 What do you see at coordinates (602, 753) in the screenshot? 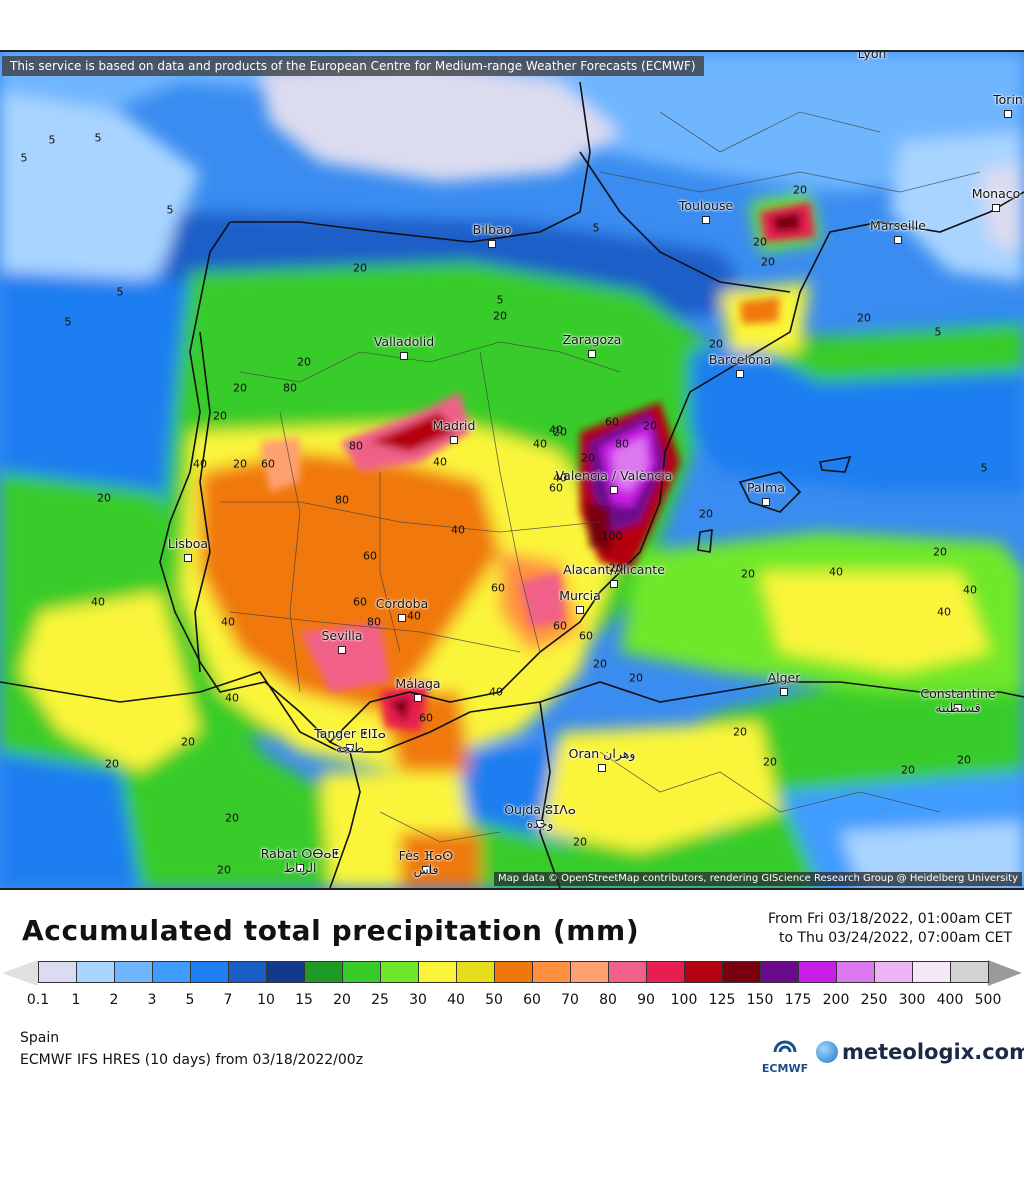
I see `city-label-oran: Oran وهران` at bounding box center [602, 753].